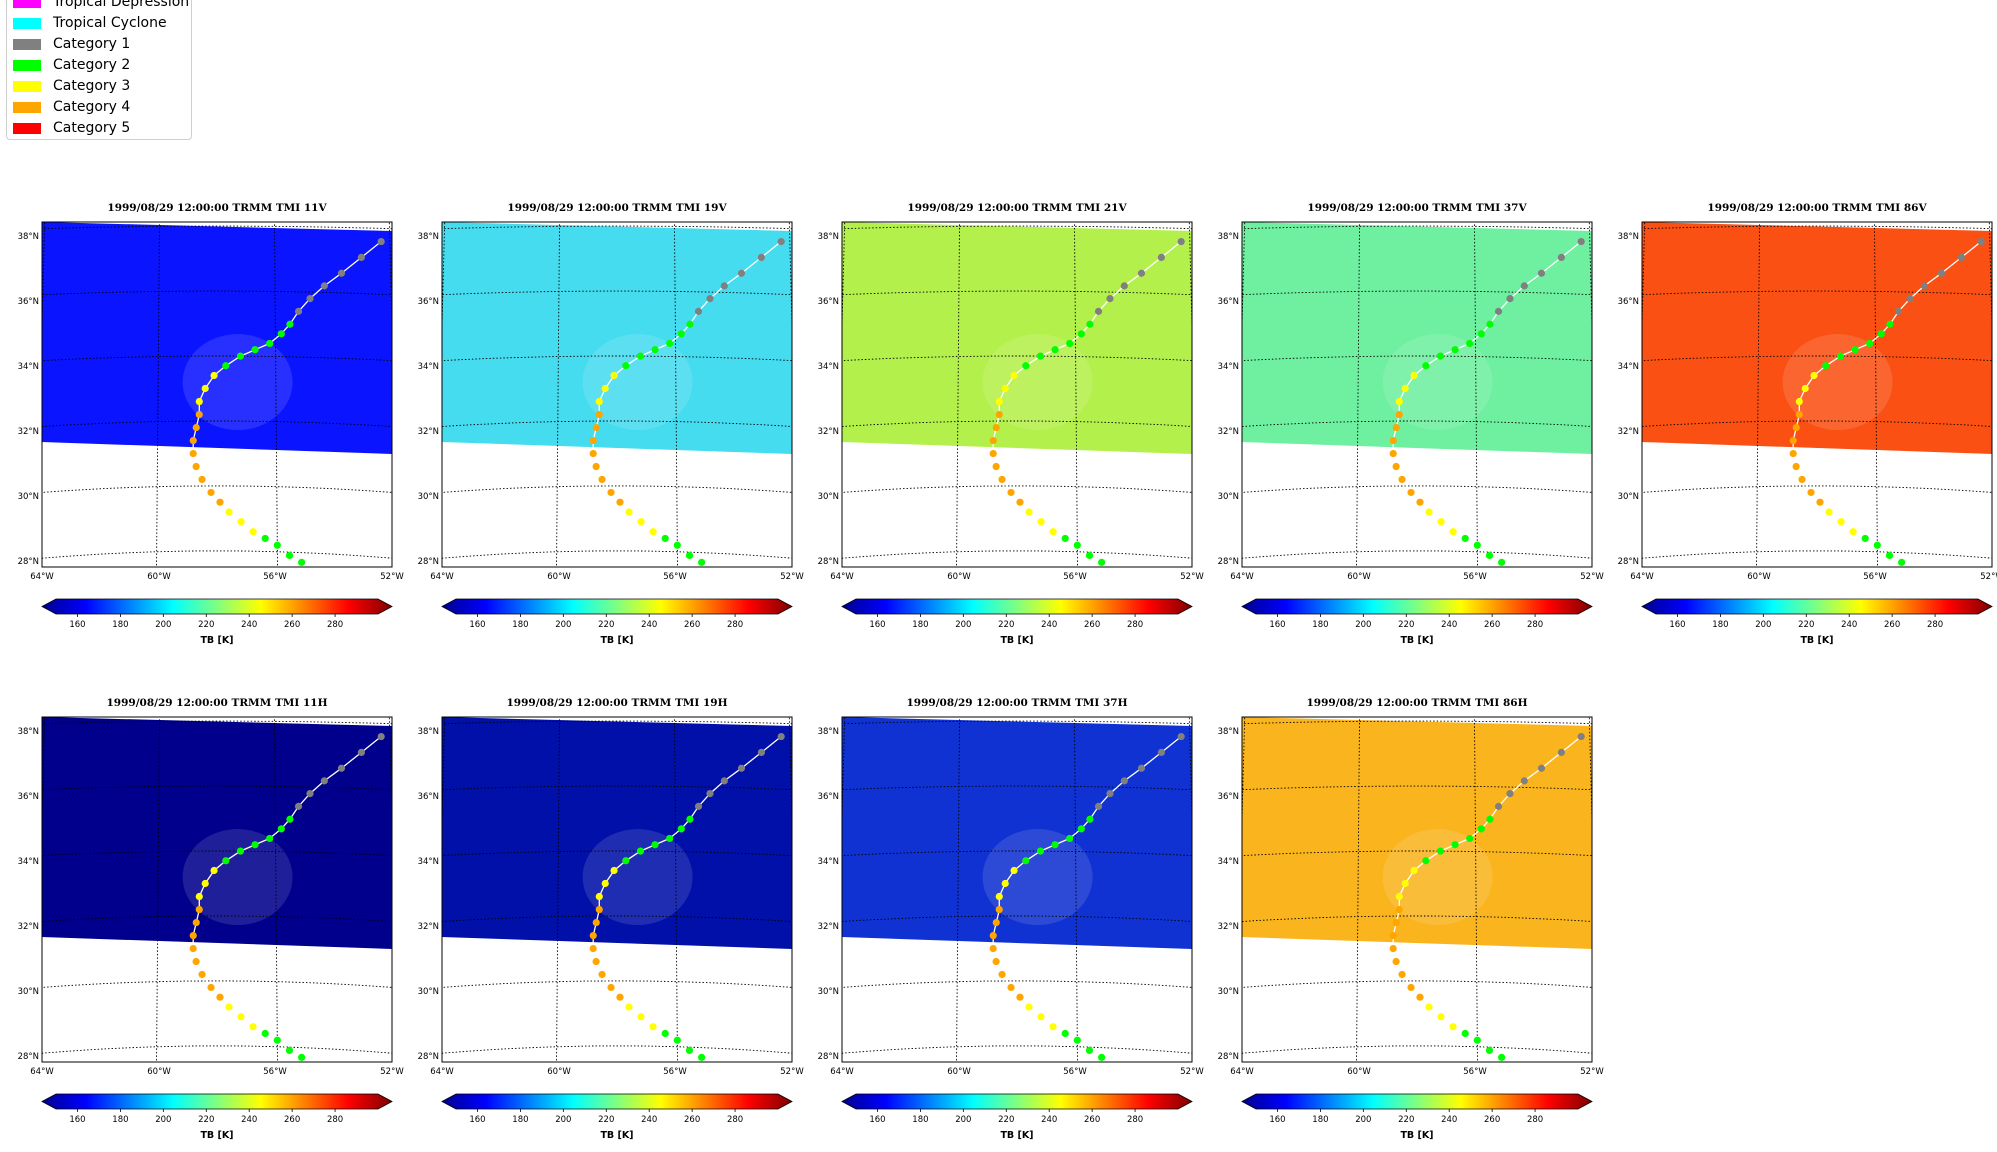 The height and width of the screenshot is (1152, 1997). What do you see at coordinates (1417, 703) in the screenshot?
I see `panel-title: 1999/08/29 12:00:00 TRMM TMI 86H` at bounding box center [1417, 703].